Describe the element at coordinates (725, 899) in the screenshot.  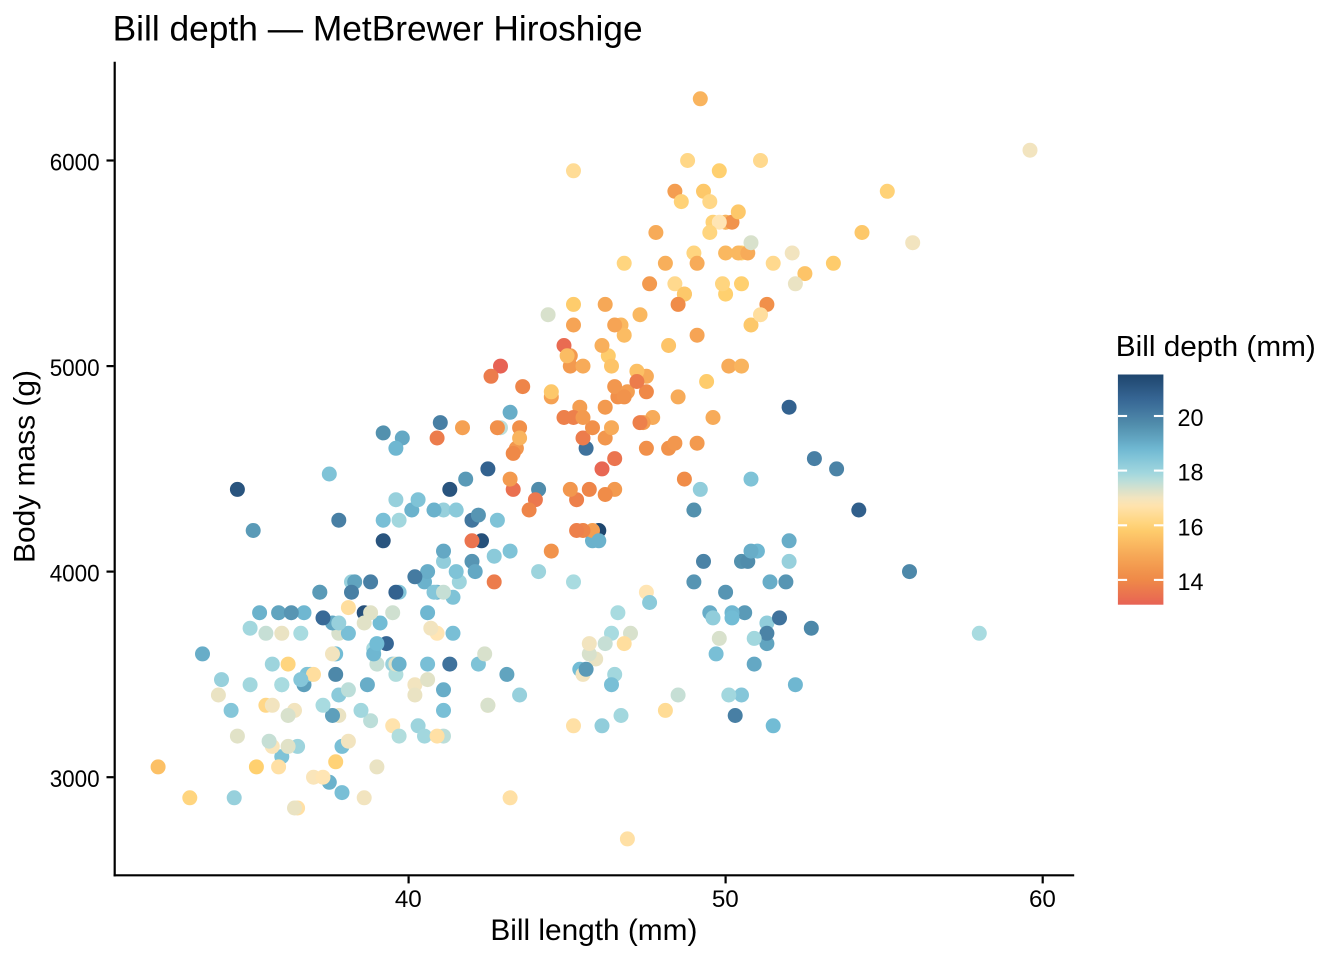
I see `svg-text: 50` at that location.